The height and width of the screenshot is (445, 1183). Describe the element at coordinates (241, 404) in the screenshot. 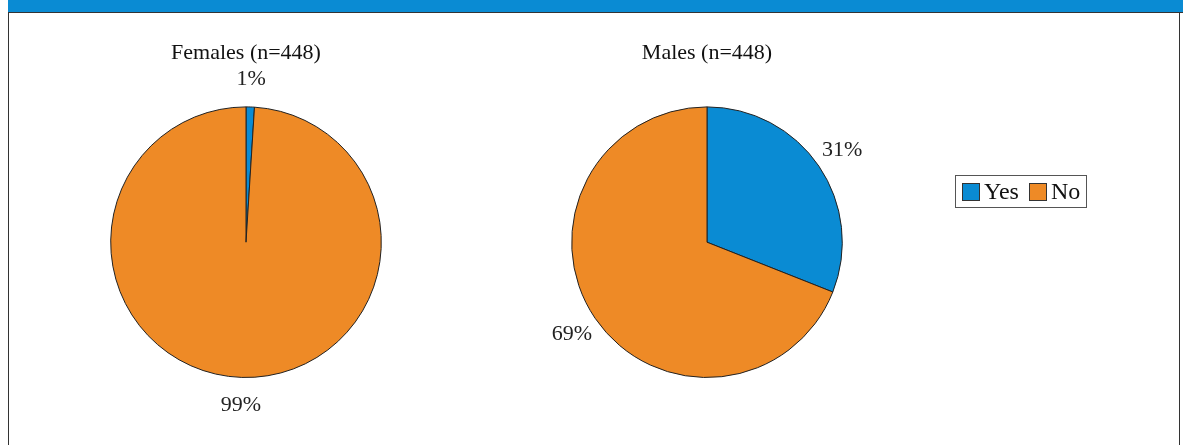

I see `data-label: 99%` at that location.